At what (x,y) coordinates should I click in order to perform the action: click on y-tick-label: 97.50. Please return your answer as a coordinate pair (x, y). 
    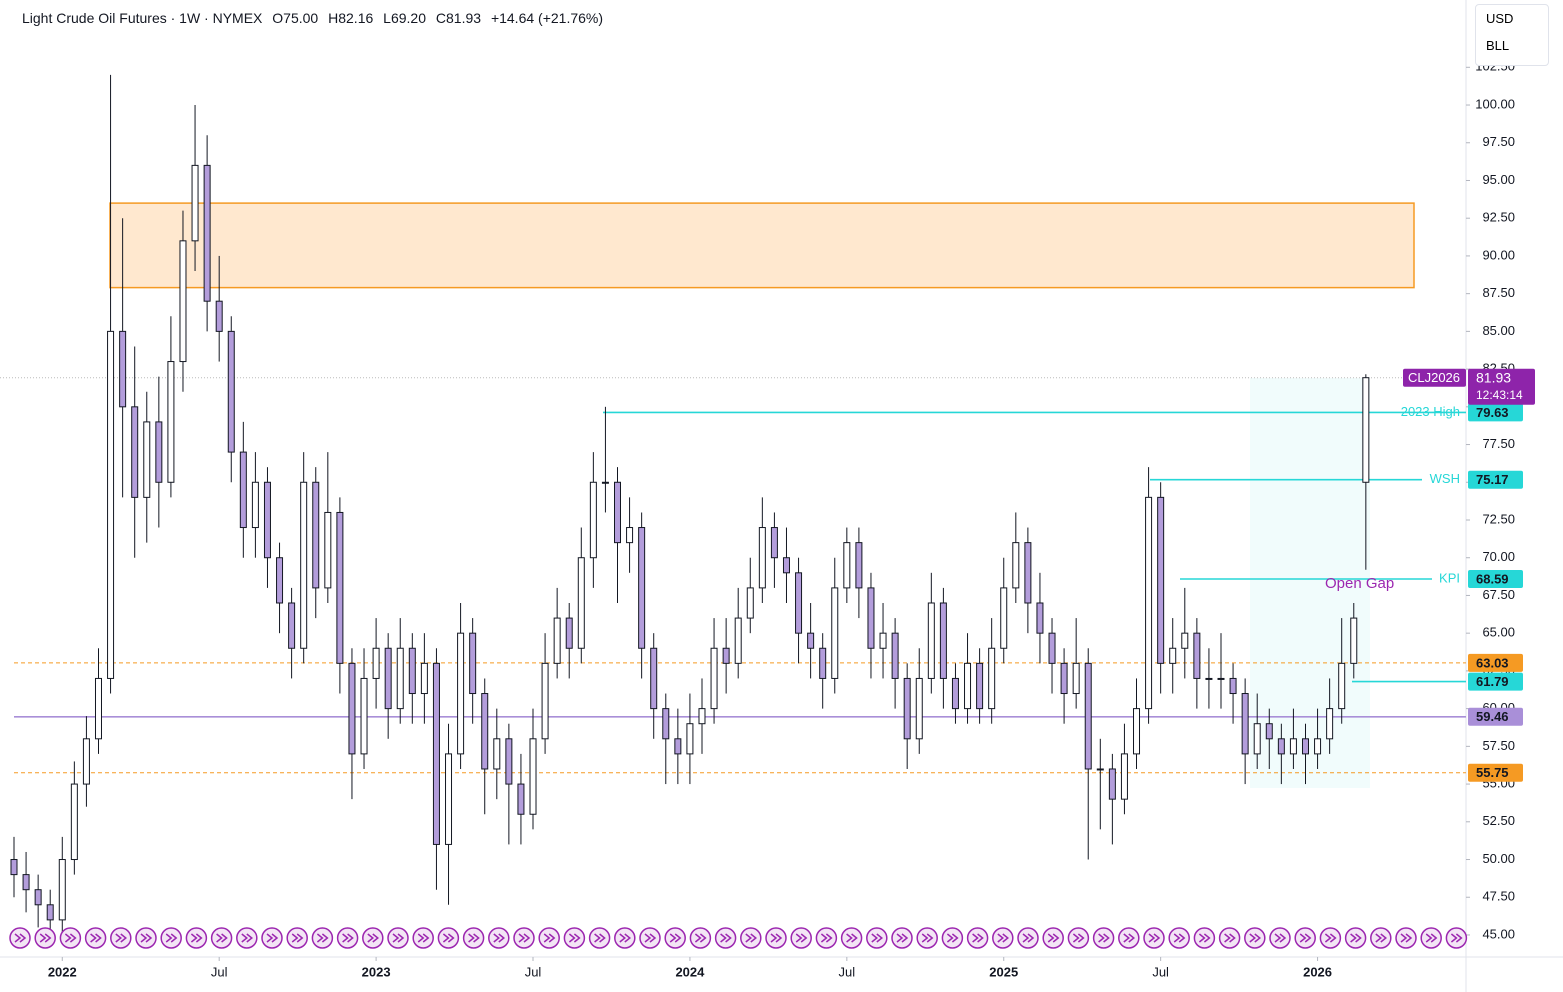
    Looking at the image, I should click on (1498, 141).